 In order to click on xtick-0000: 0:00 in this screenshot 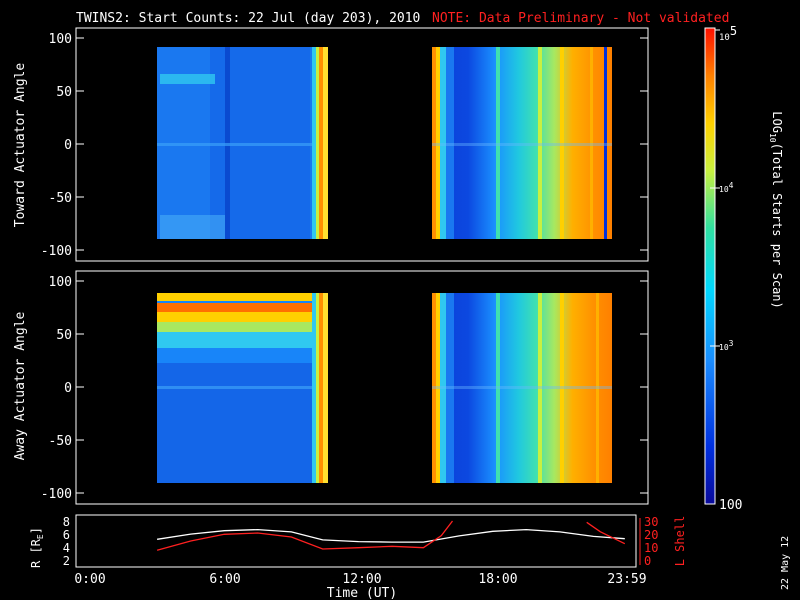, I will do `click(89, 579)`.